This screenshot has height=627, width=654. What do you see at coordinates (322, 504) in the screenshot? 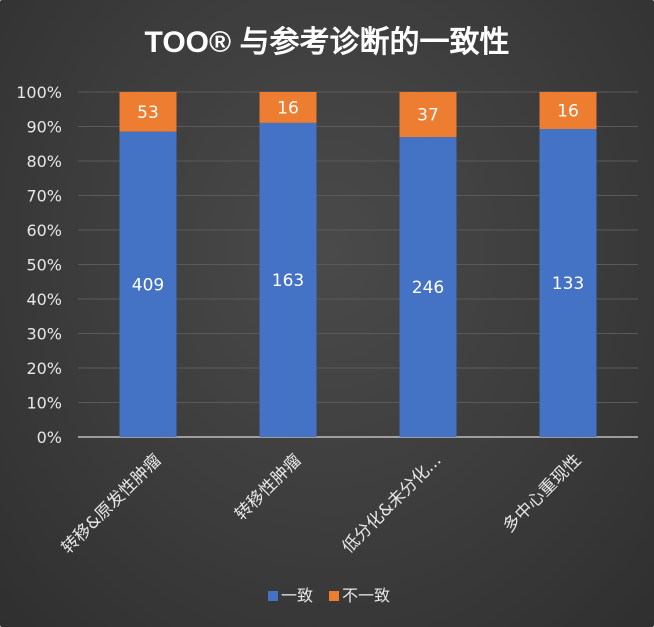
I see `x-axis: 转移&原发性肿瘤 转移性肿瘤 低分化&未分化... 多中心重现性` at bounding box center [322, 504].